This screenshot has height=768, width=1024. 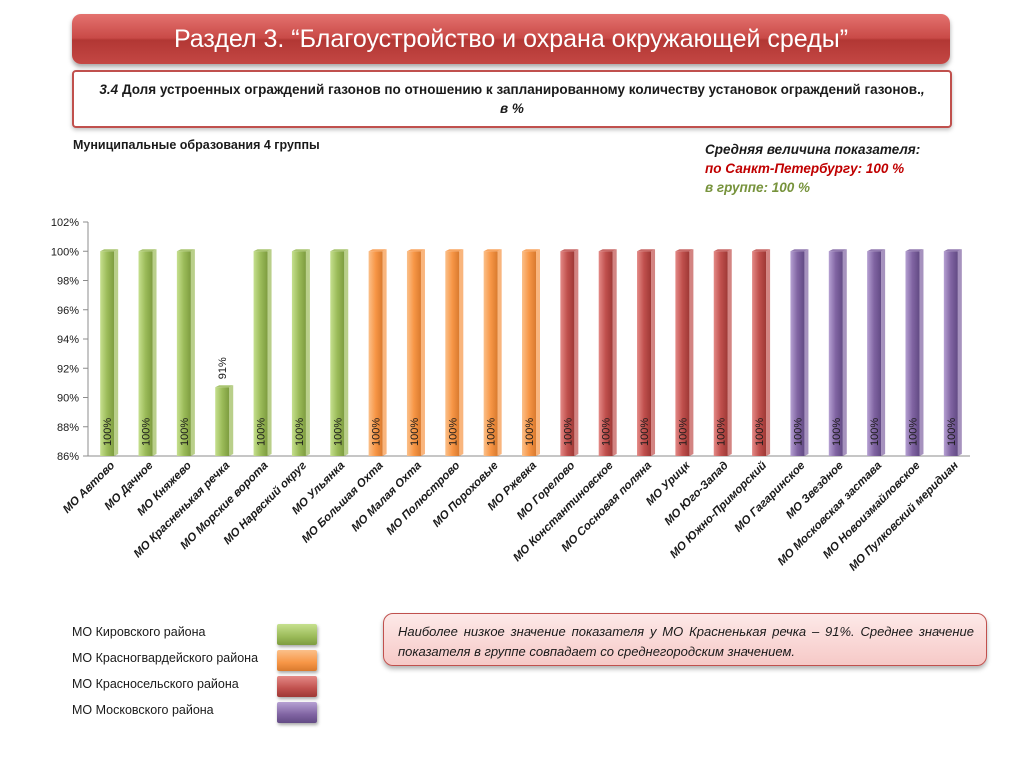 What do you see at coordinates (68, 399) in the screenshot?
I see `y-tick-label: 90%` at bounding box center [68, 399].